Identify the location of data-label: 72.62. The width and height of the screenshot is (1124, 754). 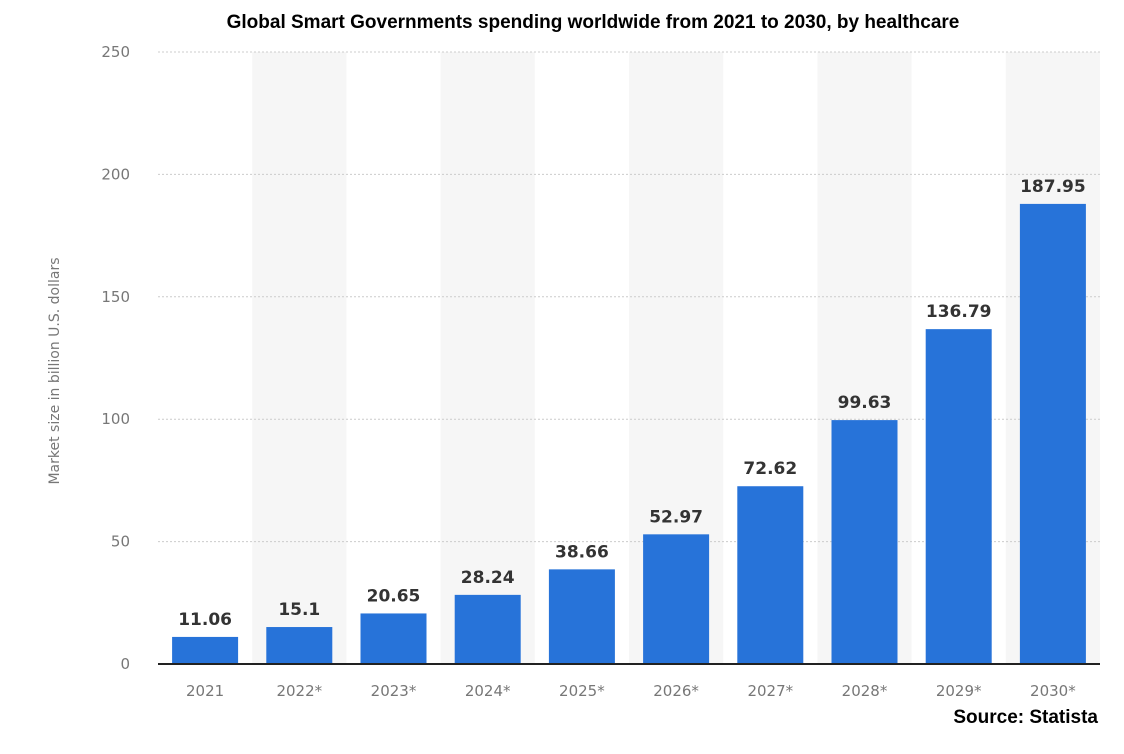
(770, 469).